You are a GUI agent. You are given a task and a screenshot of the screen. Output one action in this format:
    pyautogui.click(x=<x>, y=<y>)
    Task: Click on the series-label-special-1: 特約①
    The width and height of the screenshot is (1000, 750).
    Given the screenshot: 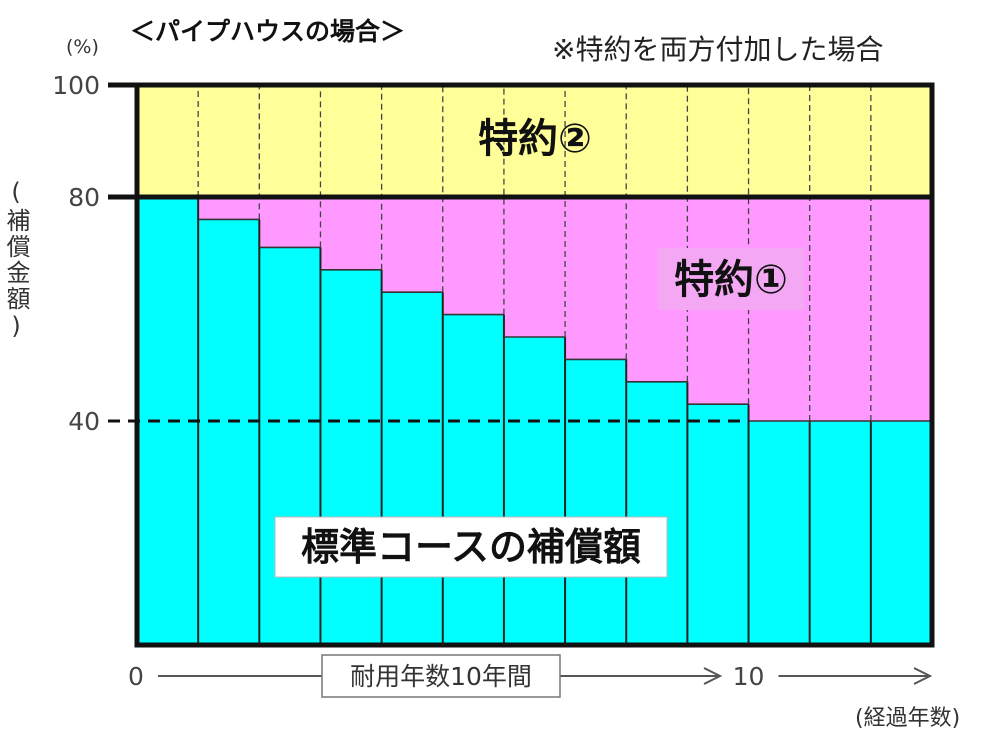 What is the action you would take?
    pyautogui.click(x=731, y=280)
    